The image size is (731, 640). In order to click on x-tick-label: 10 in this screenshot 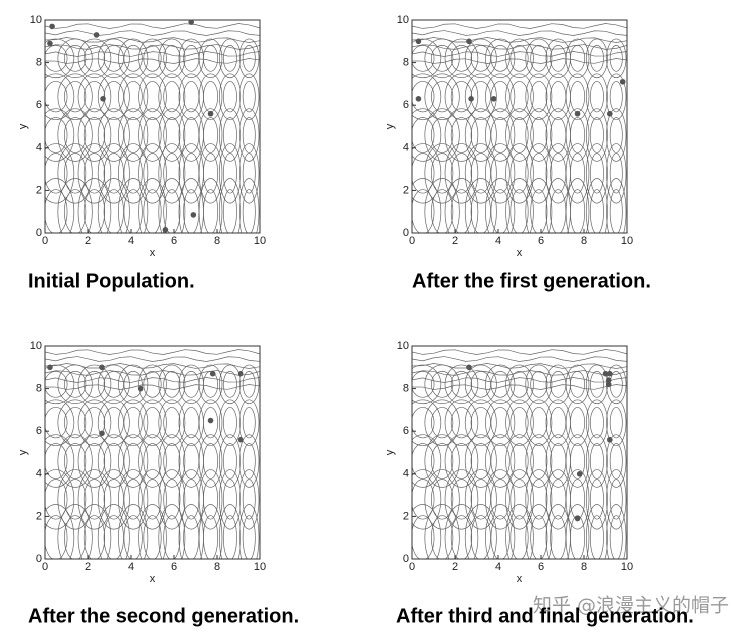, I will do `click(627, 567)`.